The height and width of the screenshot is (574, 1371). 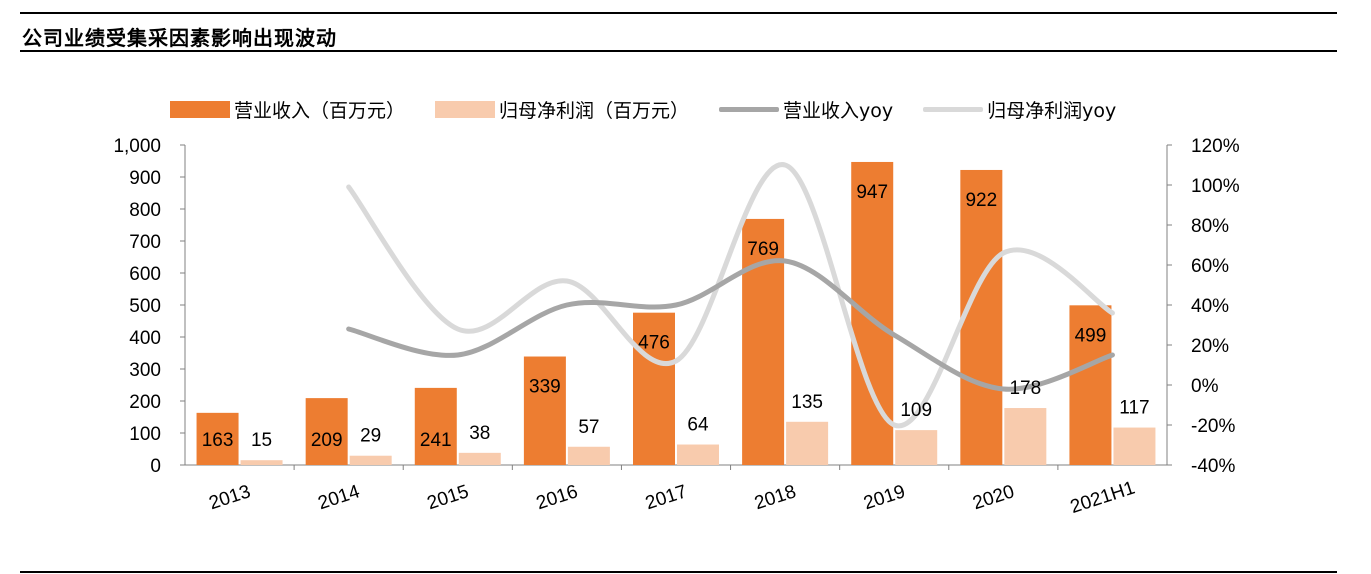 What do you see at coordinates (145, 402) in the screenshot?
I see `left-tick-label: 200` at bounding box center [145, 402].